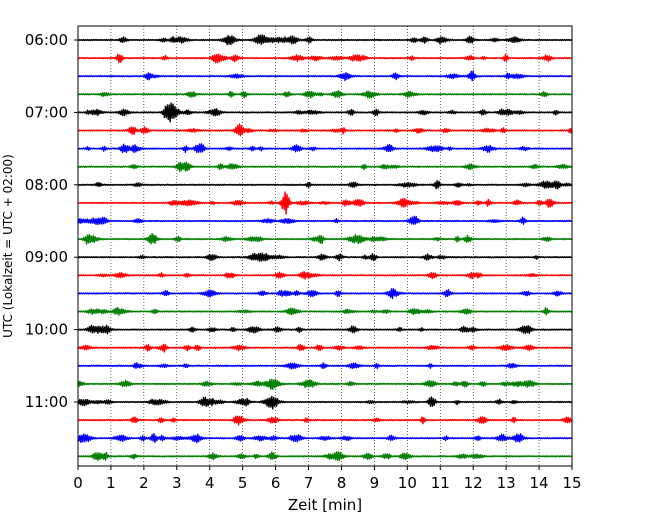 The height and width of the screenshot is (520, 650). Describe the element at coordinates (46, 257) in the screenshot. I see `y-tick-label: 09:00` at that location.